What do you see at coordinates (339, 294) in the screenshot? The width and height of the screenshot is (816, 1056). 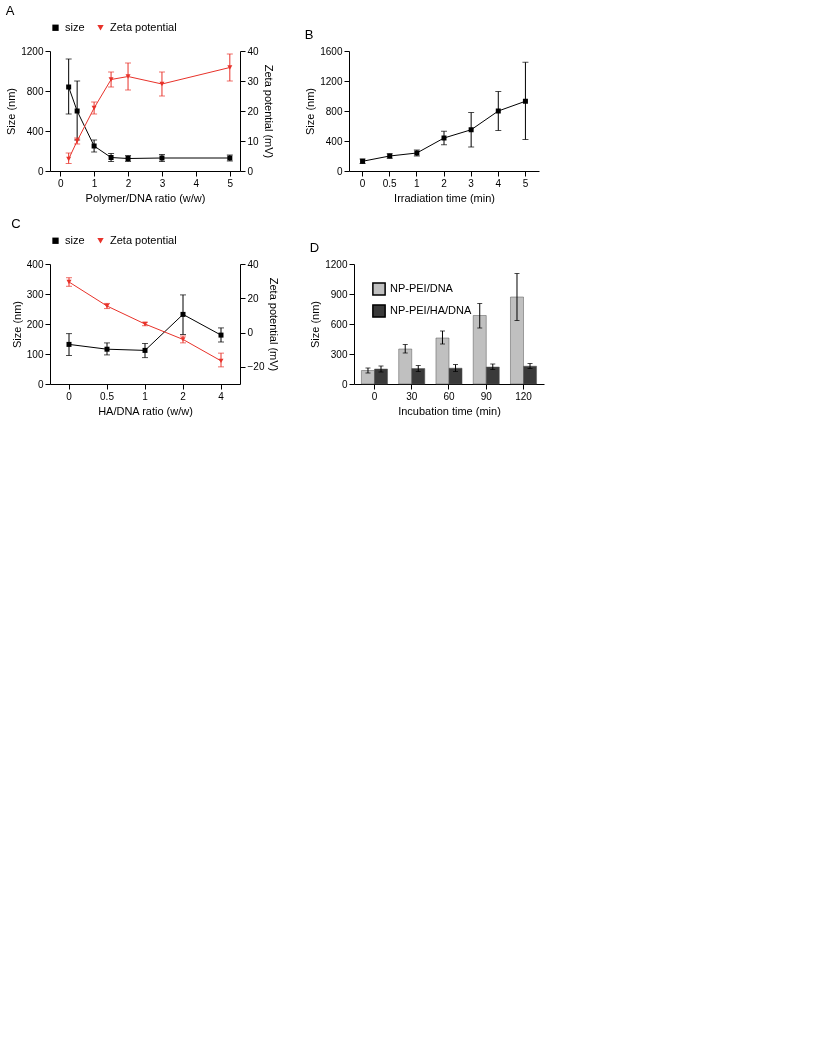 I see `y-tick-label: 900` at bounding box center [339, 294].